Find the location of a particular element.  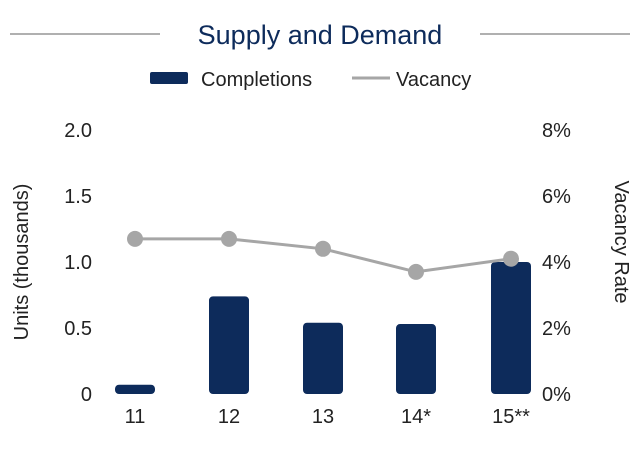

y-right-tick-label: 8% is located at coordinates (556, 131).